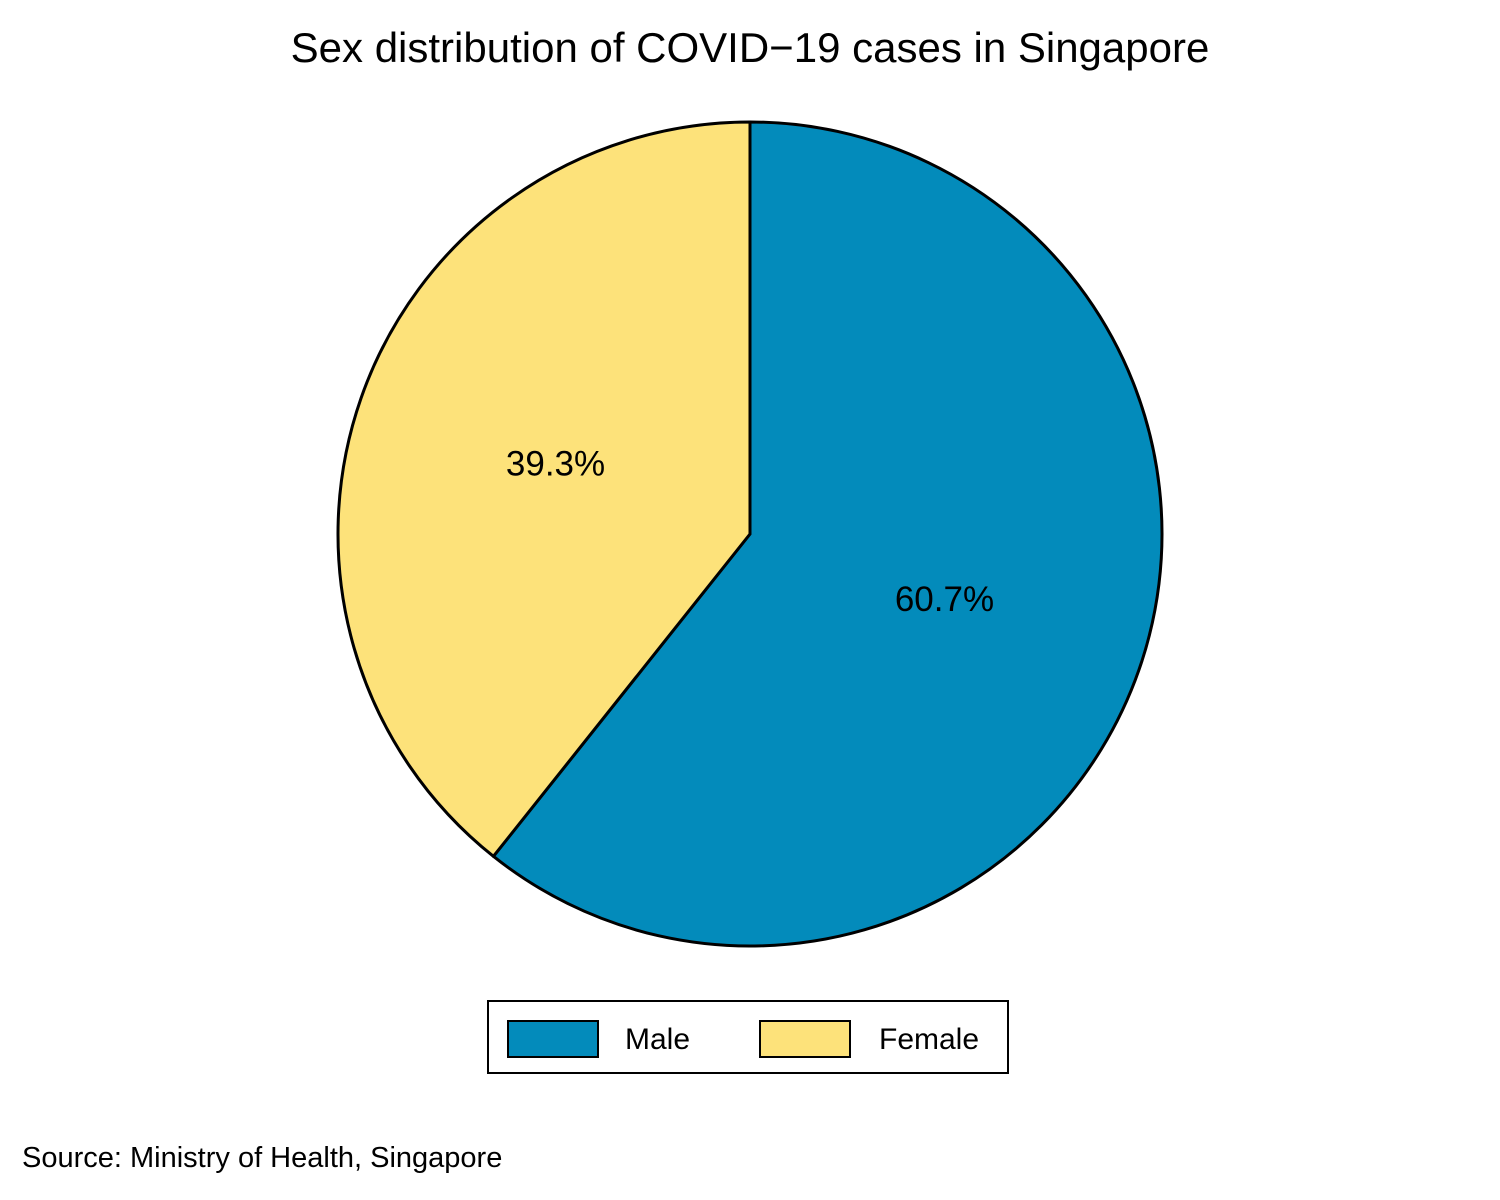 This screenshot has height=1200, width=1500. Describe the element at coordinates (944, 599) in the screenshot. I see `pie-label-male: 60.7%` at that location.